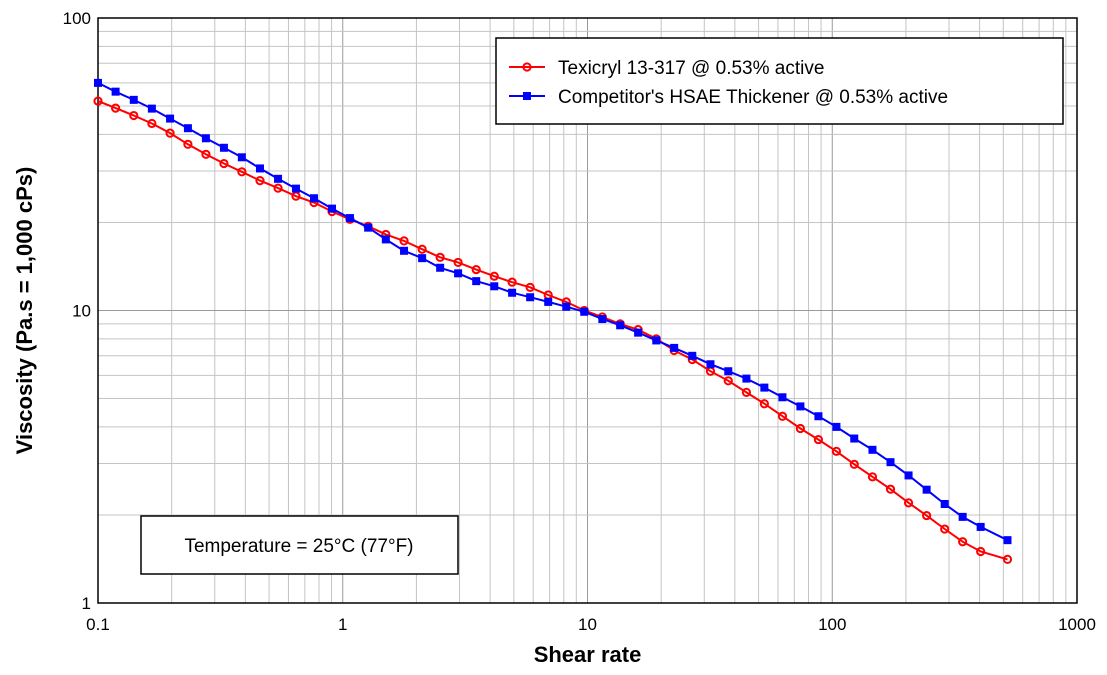 The height and width of the screenshot is (675, 1107). Describe the element at coordinates (342, 624) in the screenshot. I see `x-tick-label: 1` at that location.